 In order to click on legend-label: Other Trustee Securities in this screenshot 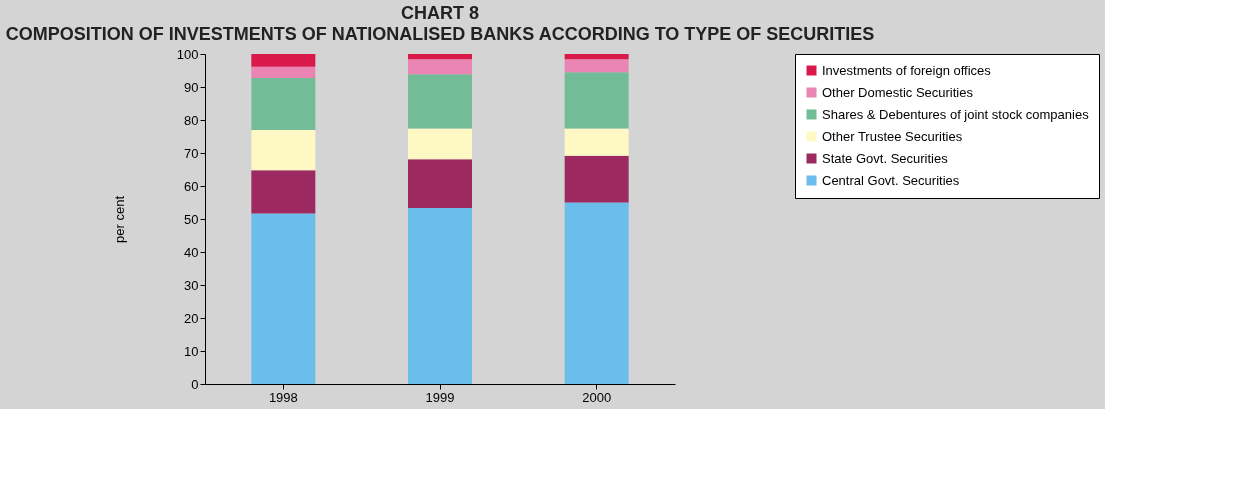, I will do `click(892, 136)`.